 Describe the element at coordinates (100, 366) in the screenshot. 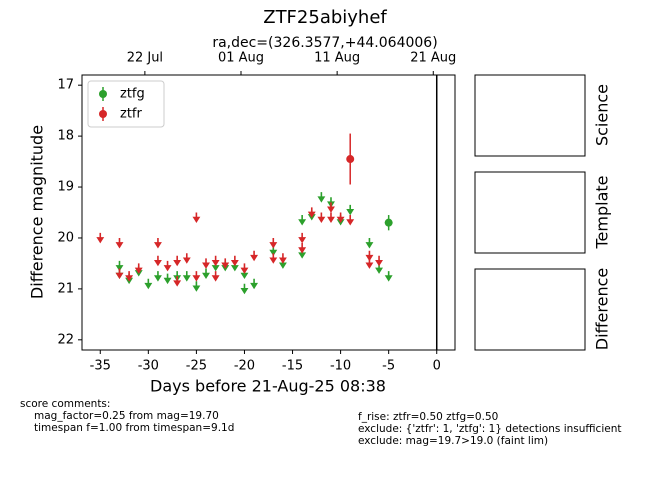

I see `x-tick-label: -35` at that location.